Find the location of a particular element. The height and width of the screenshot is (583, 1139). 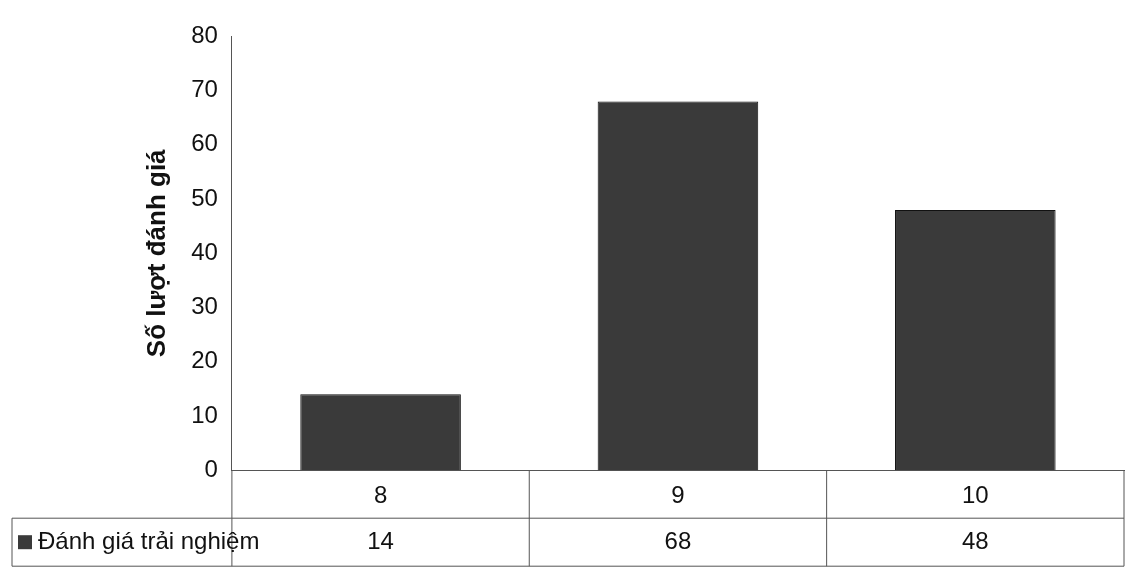

x-tick-label: 8 is located at coordinates (380, 495).